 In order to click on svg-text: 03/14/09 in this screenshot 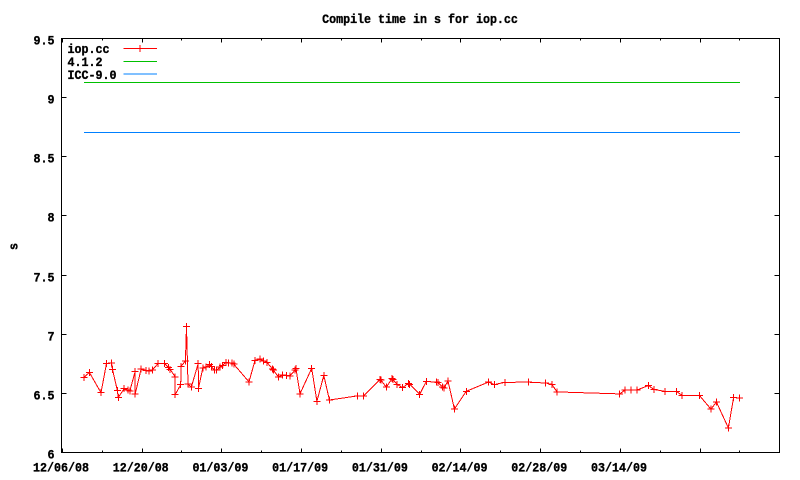, I will do `click(619, 468)`.